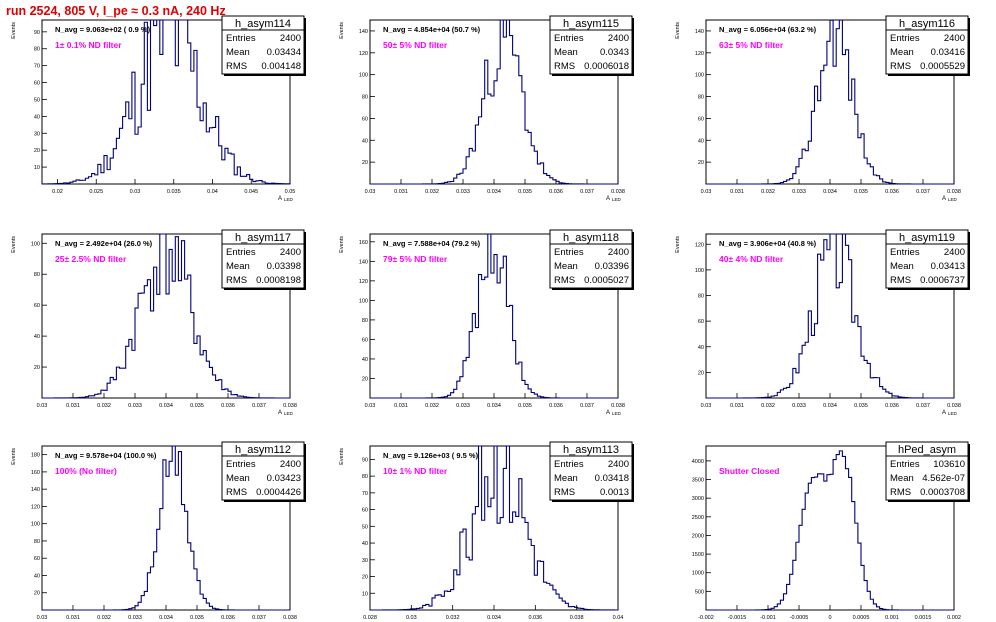  What do you see at coordinates (768, 243) in the screenshot?
I see `navg-text: N_avg = 3.906e+04 (40.8 %)` at bounding box center [768, 243].